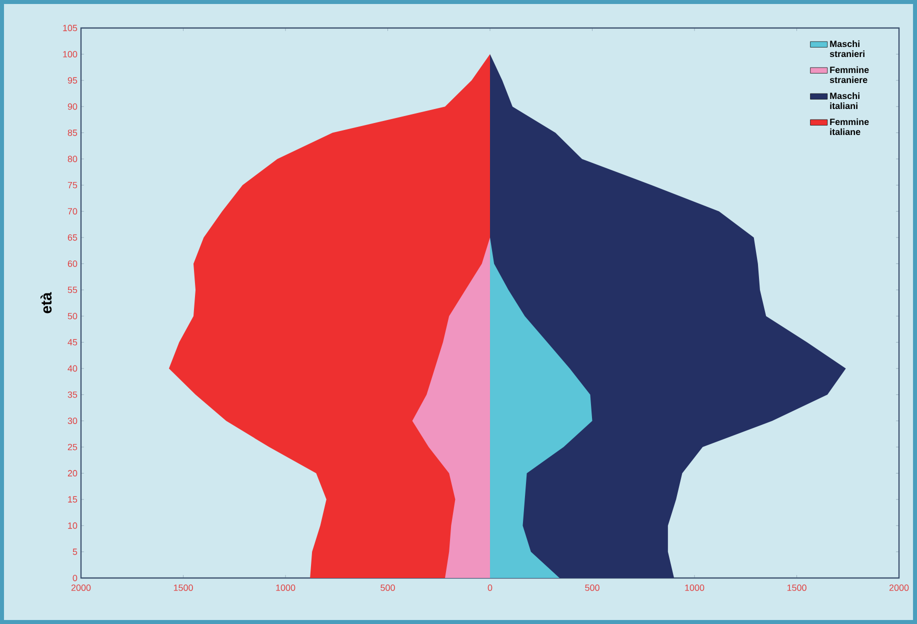  What do you see at coordinates (75, 578) in the screenshot?
I see `y-tick-label: 0` at bounding box center [75, 578].